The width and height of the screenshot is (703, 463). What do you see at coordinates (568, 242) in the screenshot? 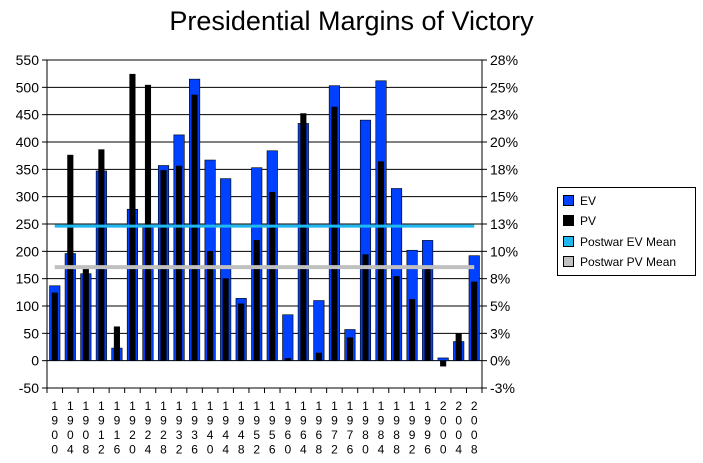
I see `legend-swatch-ev-mean` at bounding box center [568, 242].